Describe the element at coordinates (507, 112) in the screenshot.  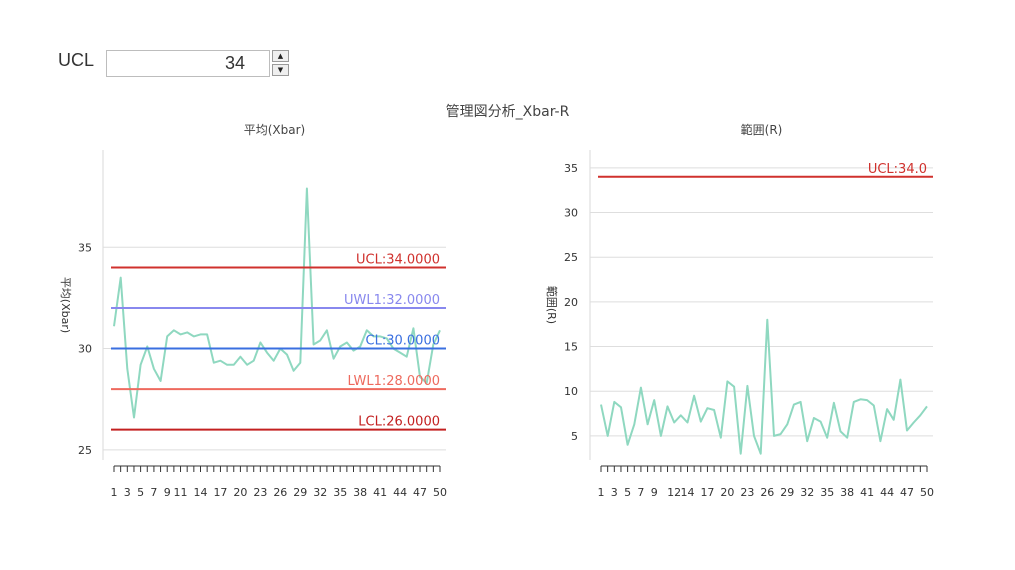
I see `main-title: 管理図分析_Xbar-R` at that location.